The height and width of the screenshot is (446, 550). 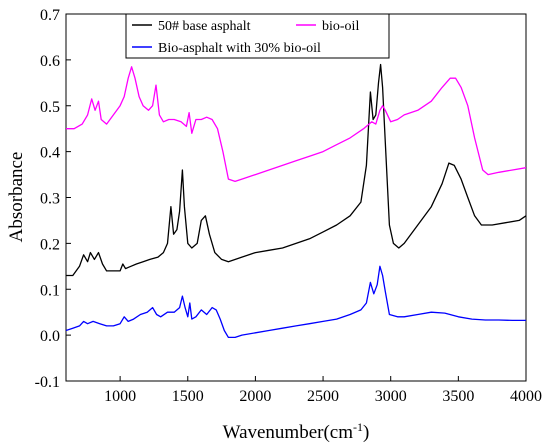 I want to click on series-line-bio-asphalt-with-30-bio-oil, so click(x=295, y=302).